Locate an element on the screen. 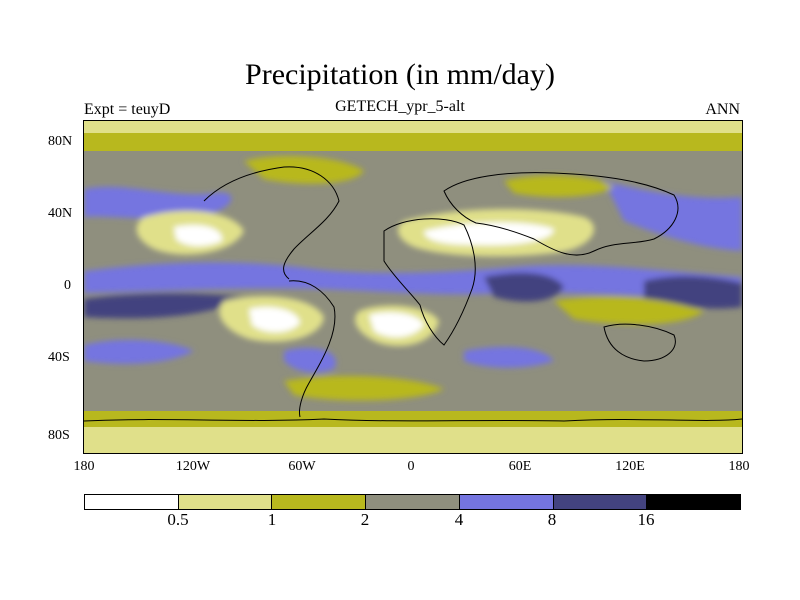 Image resolution: width=800 pixels, height=600 pixels. x-tick-label: 120E is located at coordinates (630, 466).